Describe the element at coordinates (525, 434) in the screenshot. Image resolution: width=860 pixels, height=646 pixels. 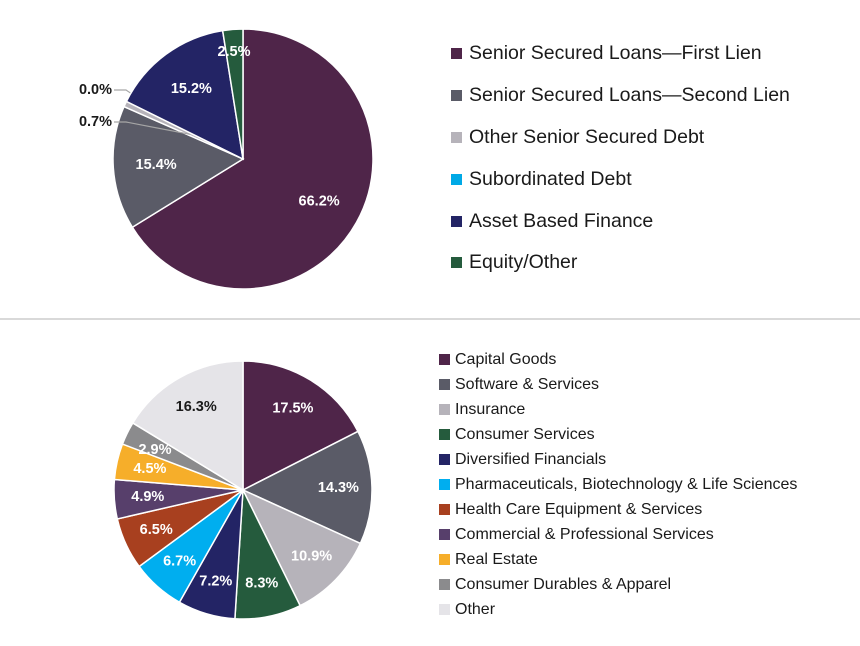
I see `legend-label: Consumer Services` at that location.